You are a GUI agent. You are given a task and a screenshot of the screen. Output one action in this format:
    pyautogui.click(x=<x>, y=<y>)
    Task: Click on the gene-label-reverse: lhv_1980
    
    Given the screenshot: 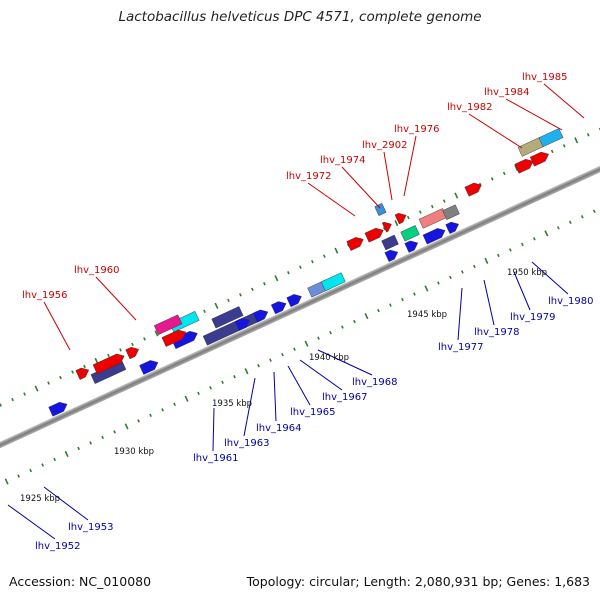 What is the action you would take?
    pyautogui.click(x=570, y=301)
    